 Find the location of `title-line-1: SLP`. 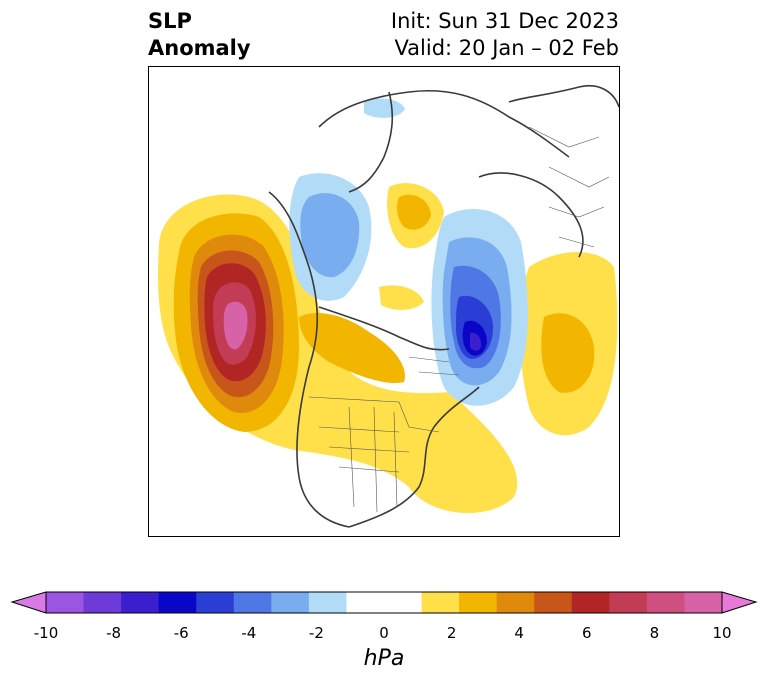

title-line-1: SLP is located at coordinates (170, 21).